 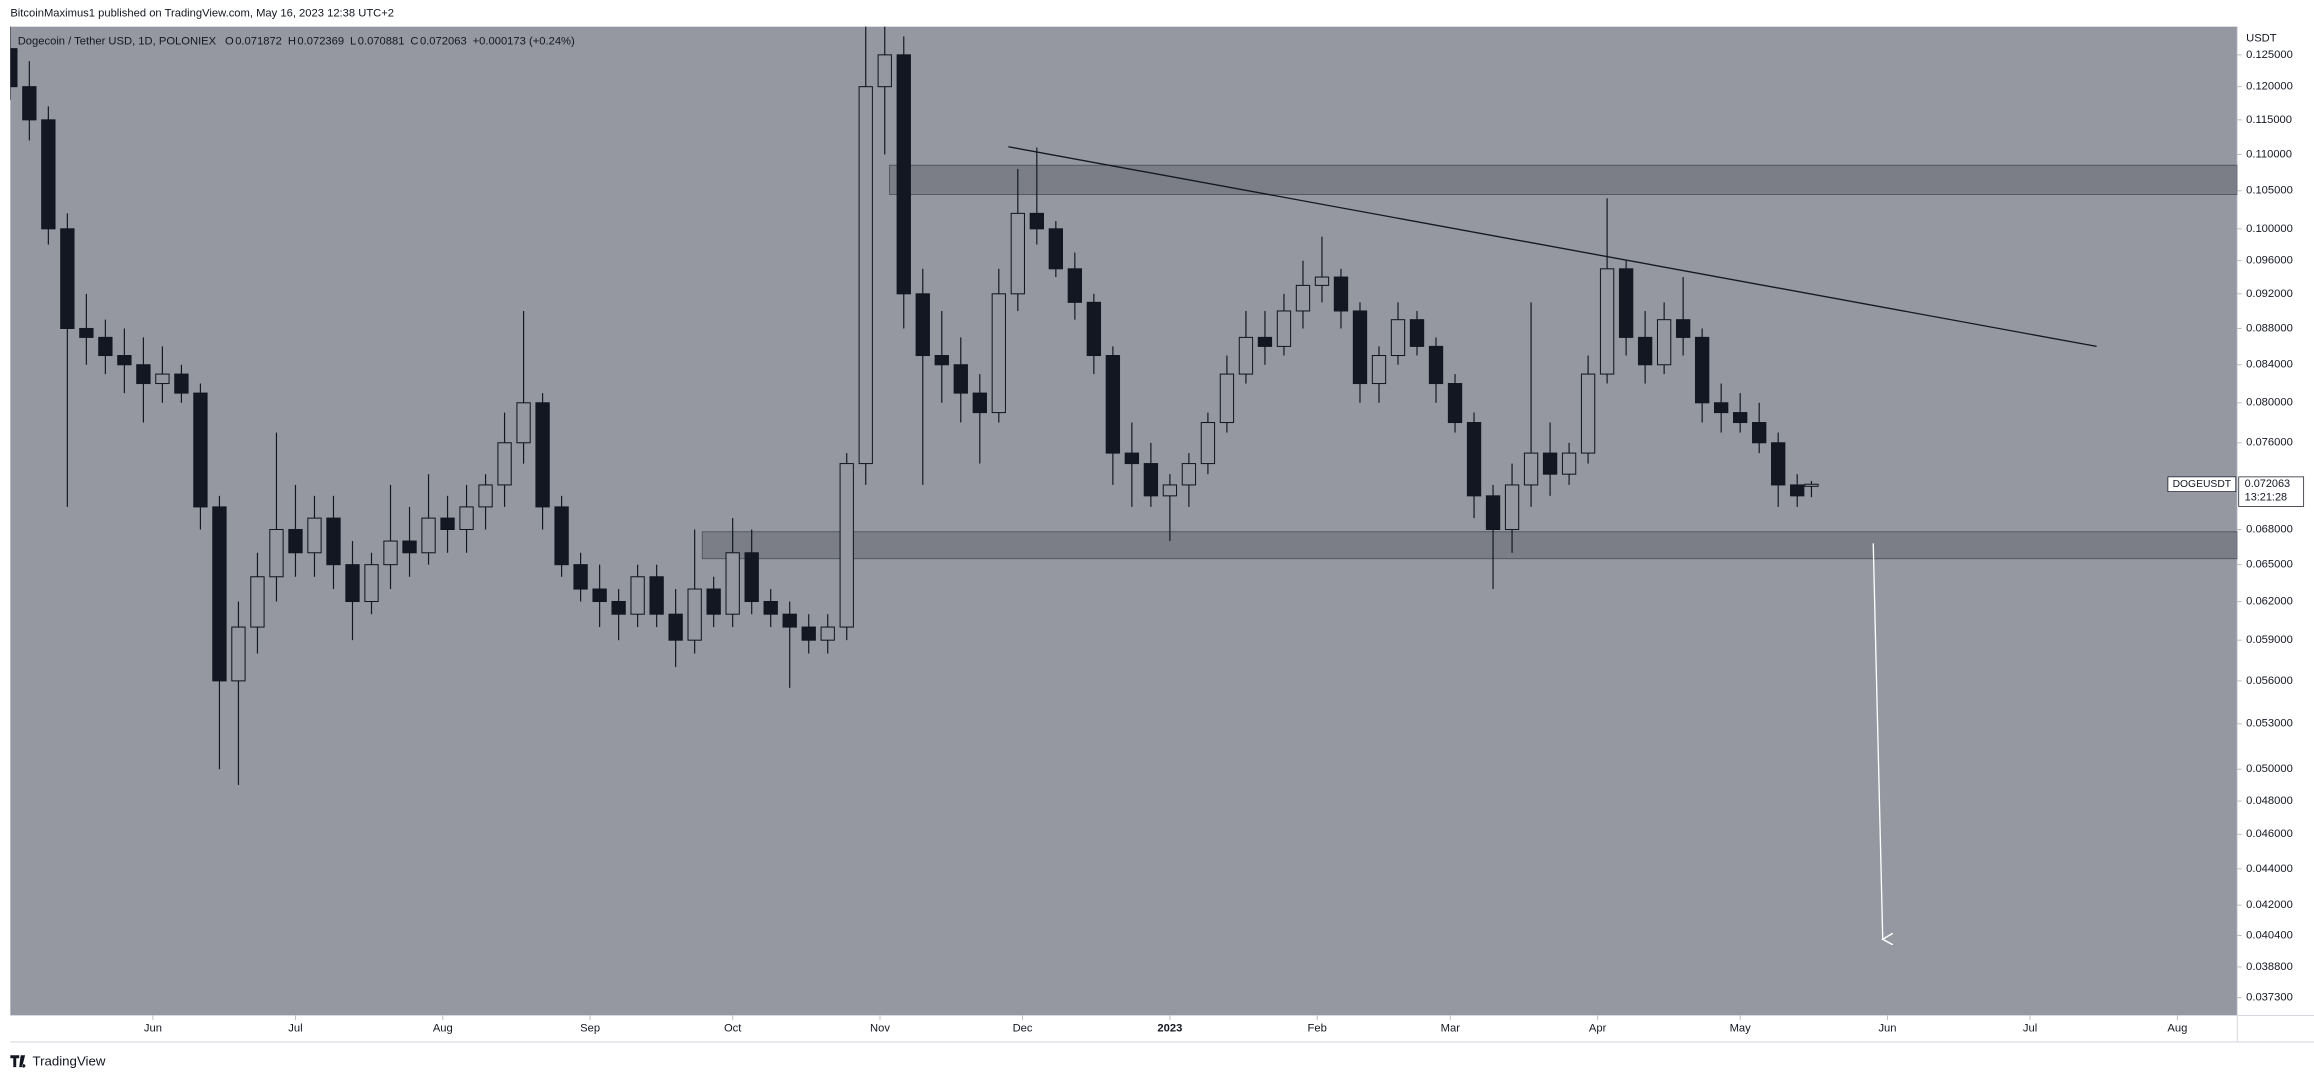 What do you see at coordinates (2269, 935) in the screenshot?
I see `y-tick-label: 0.040400` at bounding box center [2269, 935].